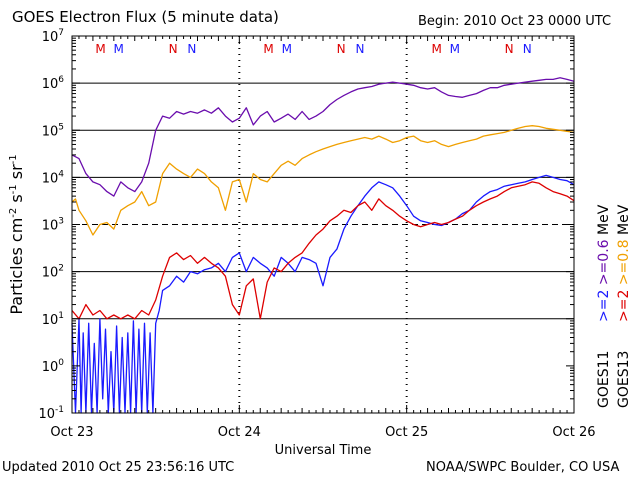 The height and width of the screenshot is (480, 640). I want to click on chart-title: GOES Electron Flux (5 minute data), so click(145, 17).